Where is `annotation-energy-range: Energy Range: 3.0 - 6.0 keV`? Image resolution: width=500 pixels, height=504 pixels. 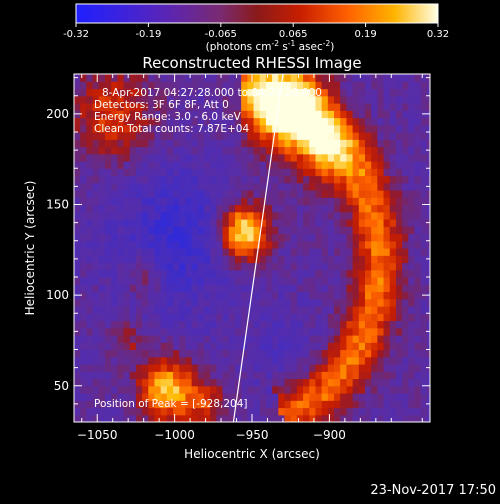 annotation-energy-range: Energy Range: 3.0 - 6.0 keV is located at coordinates (168, 117).